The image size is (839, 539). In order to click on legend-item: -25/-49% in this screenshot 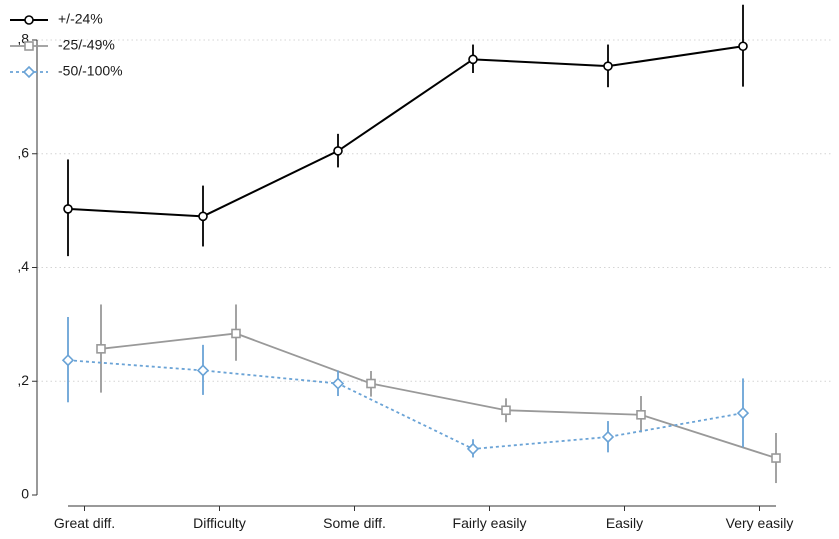, I will do `click(62, 45)`.